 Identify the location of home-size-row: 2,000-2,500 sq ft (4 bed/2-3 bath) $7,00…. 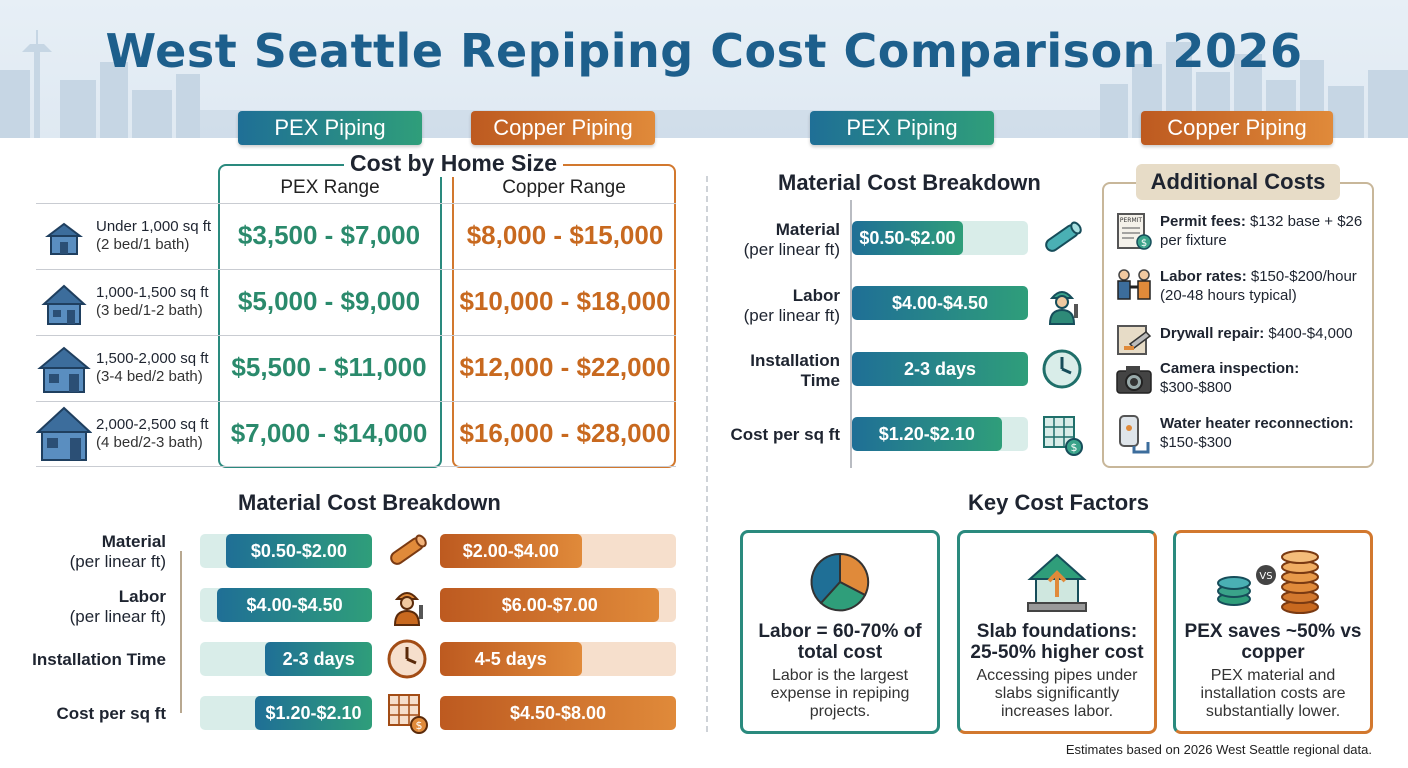
(356, 434).